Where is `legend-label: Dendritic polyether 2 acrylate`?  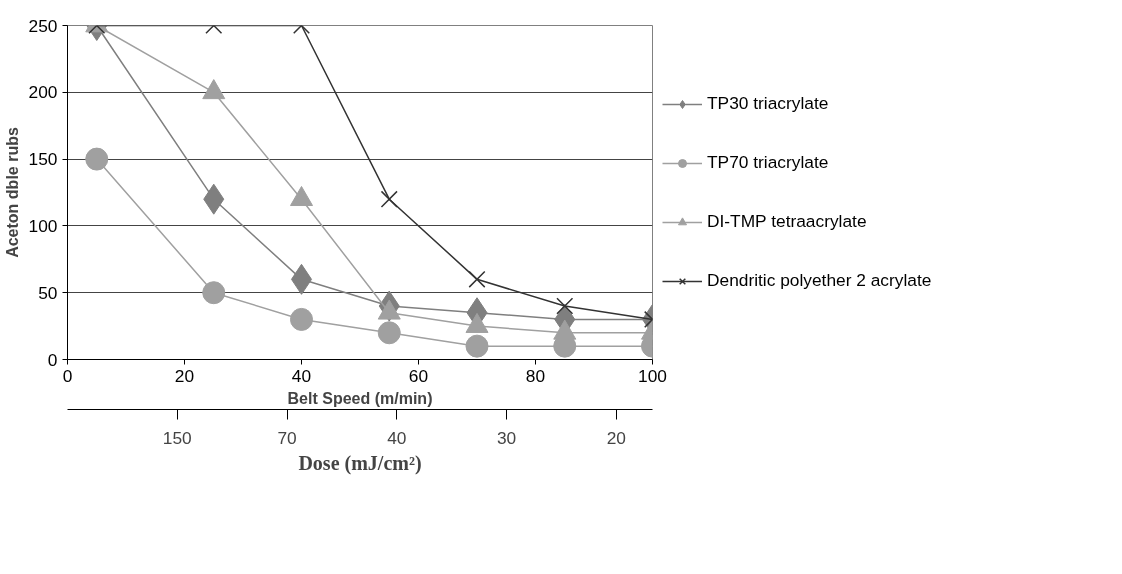
legend-label: Dendritic polyether 2 acrylate is located at coordinates (819, 280).